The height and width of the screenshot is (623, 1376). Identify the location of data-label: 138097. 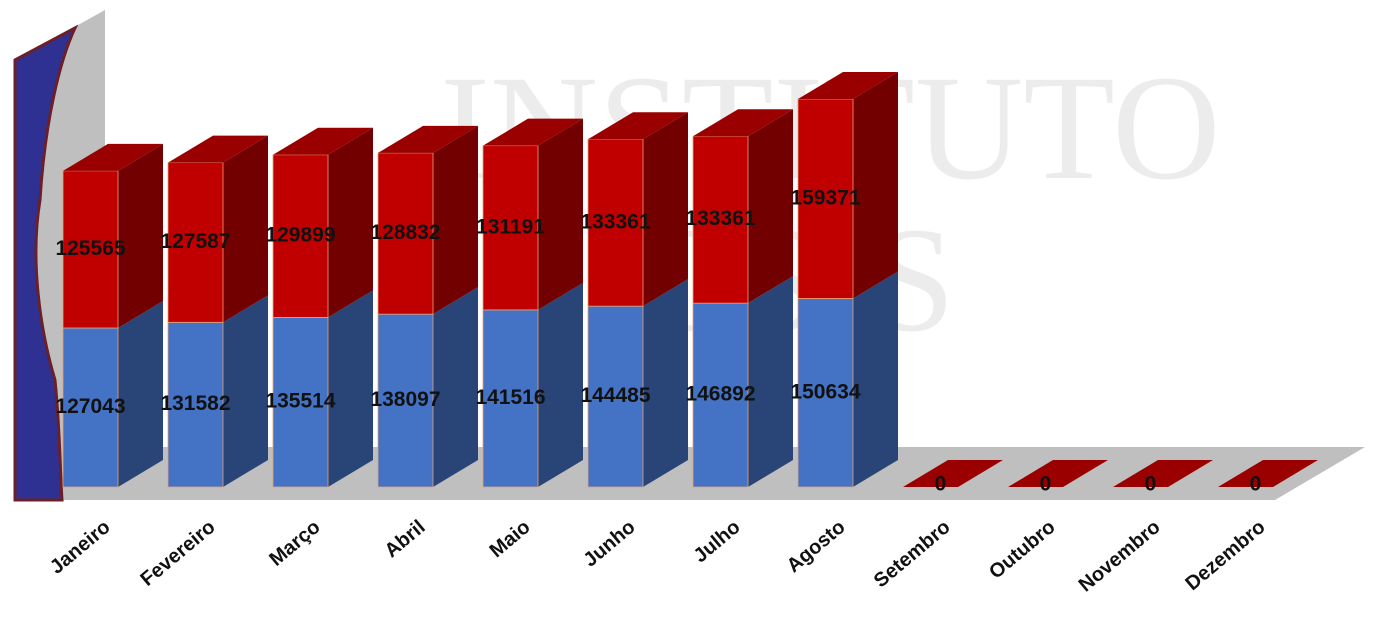
(405, 399).